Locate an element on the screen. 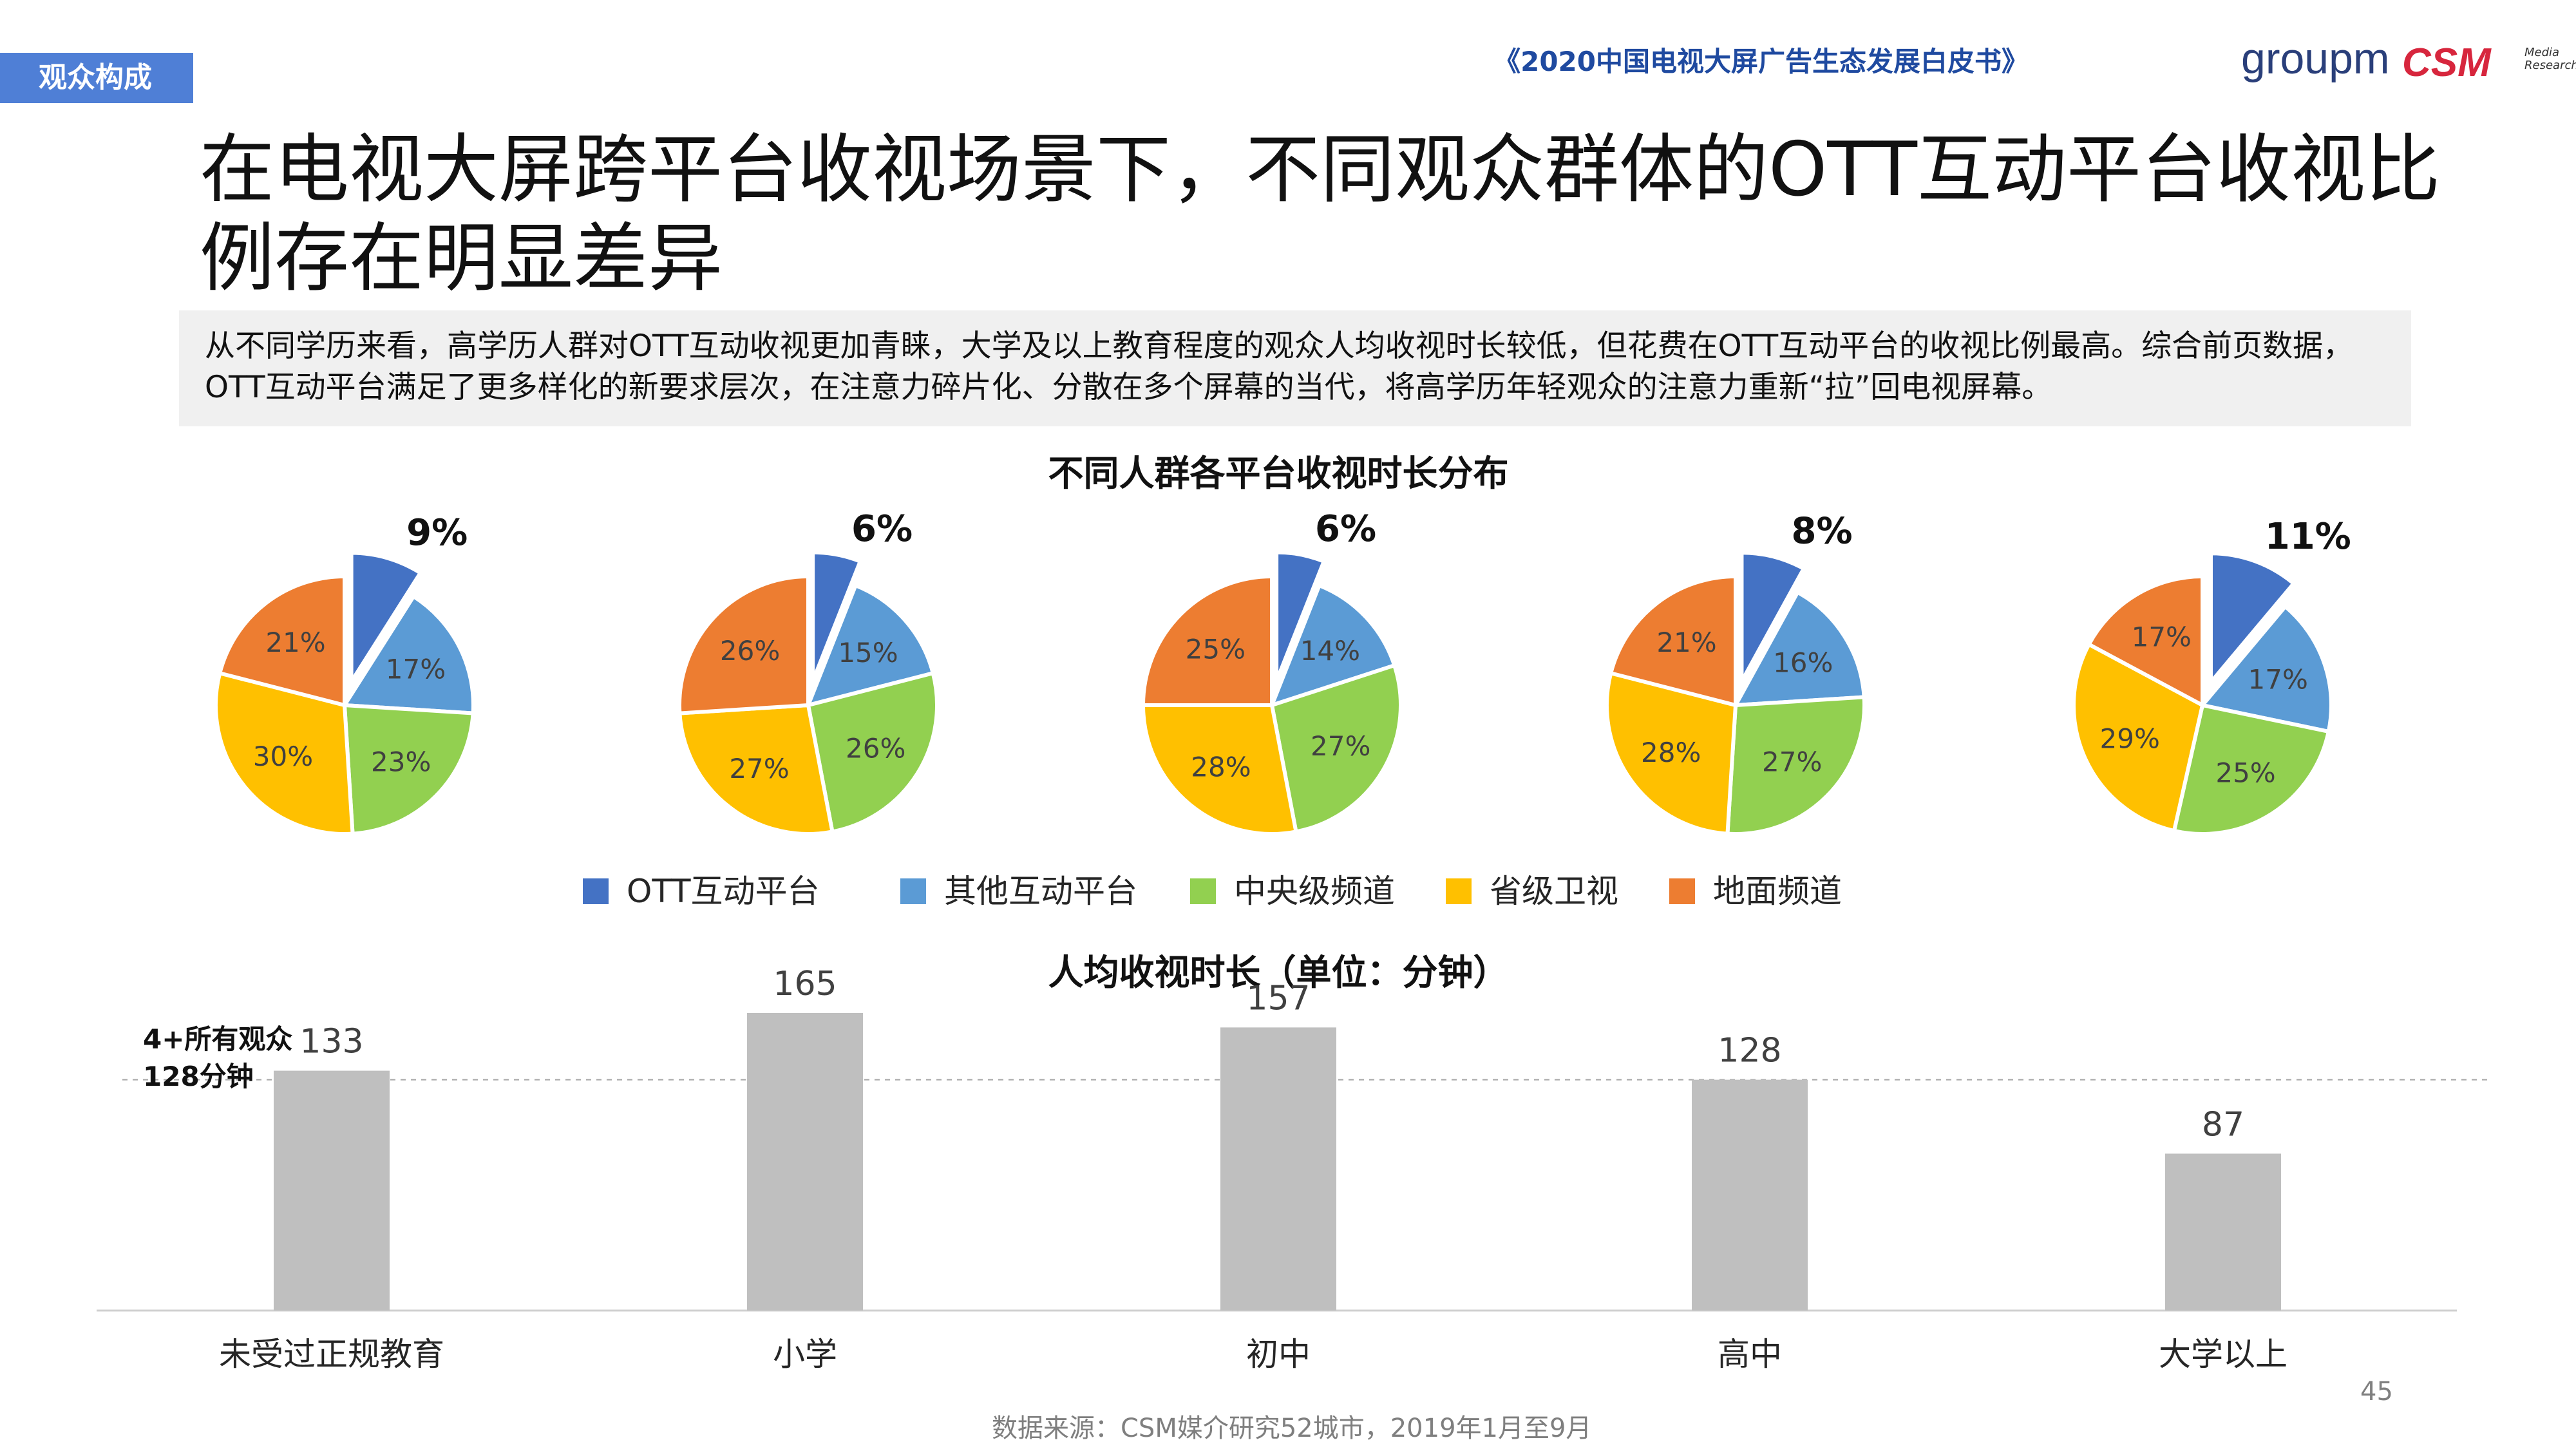  bar-category-label-0: 未受过正规教育 is located at coordinates (332, 1354).